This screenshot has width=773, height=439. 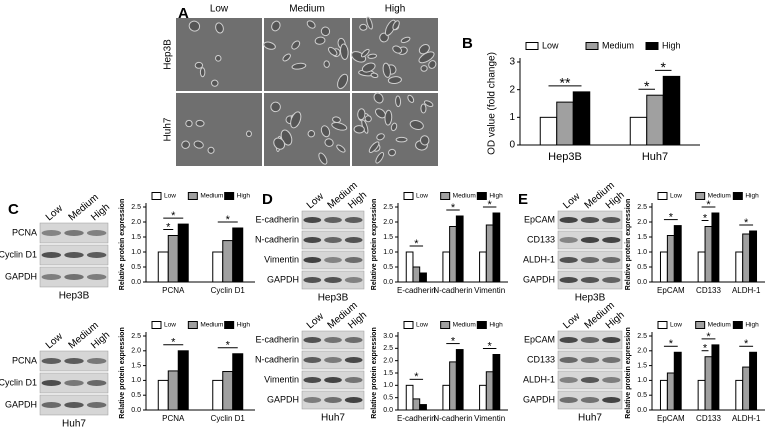 What do you see at coordinates (277, 359) in the screenshot?
I see `protein-label: N-cadherin` at bounding box center [277, 359].